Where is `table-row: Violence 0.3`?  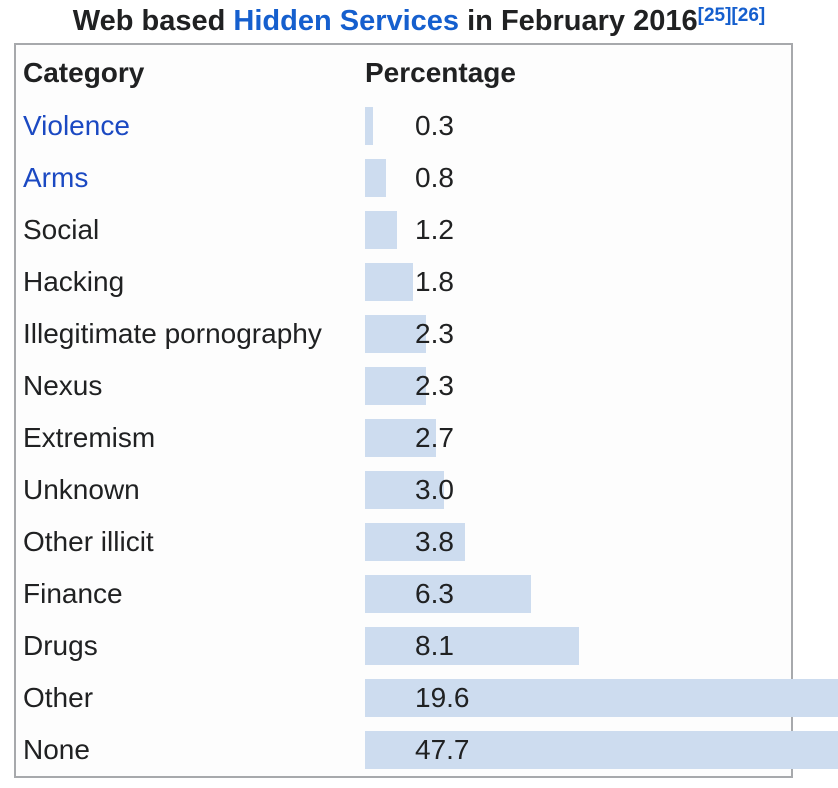 table-row: Violence 0.3 is located at coordinates (403, 126).